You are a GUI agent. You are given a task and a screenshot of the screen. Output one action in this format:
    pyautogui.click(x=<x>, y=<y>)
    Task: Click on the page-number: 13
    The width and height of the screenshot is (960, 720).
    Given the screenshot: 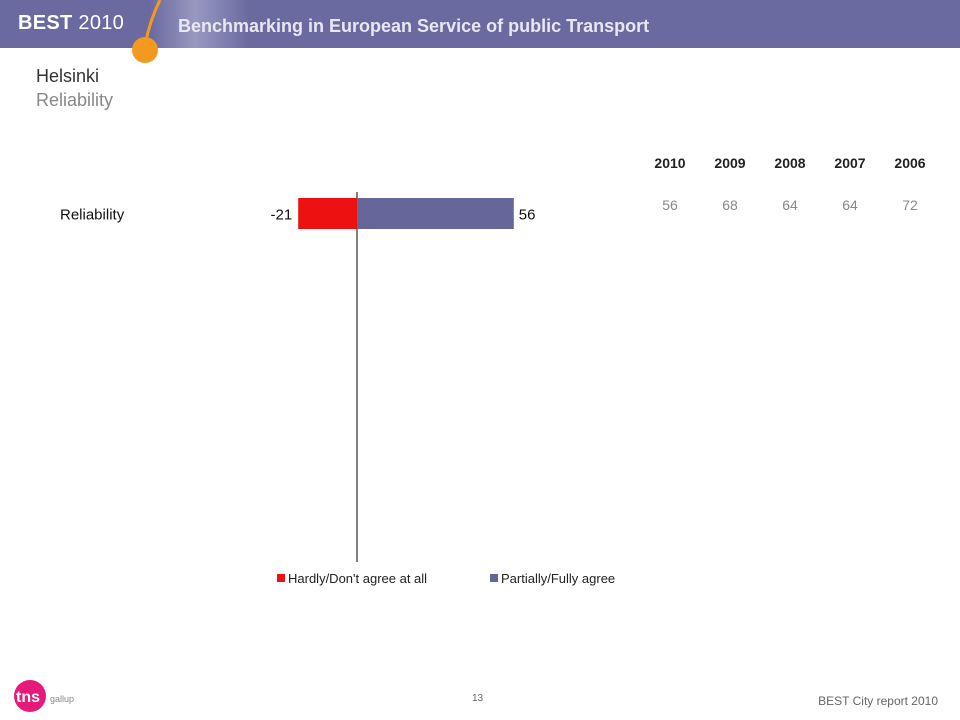 What is the action you would take?
    pyautogui.click(x=478, y=698)
    